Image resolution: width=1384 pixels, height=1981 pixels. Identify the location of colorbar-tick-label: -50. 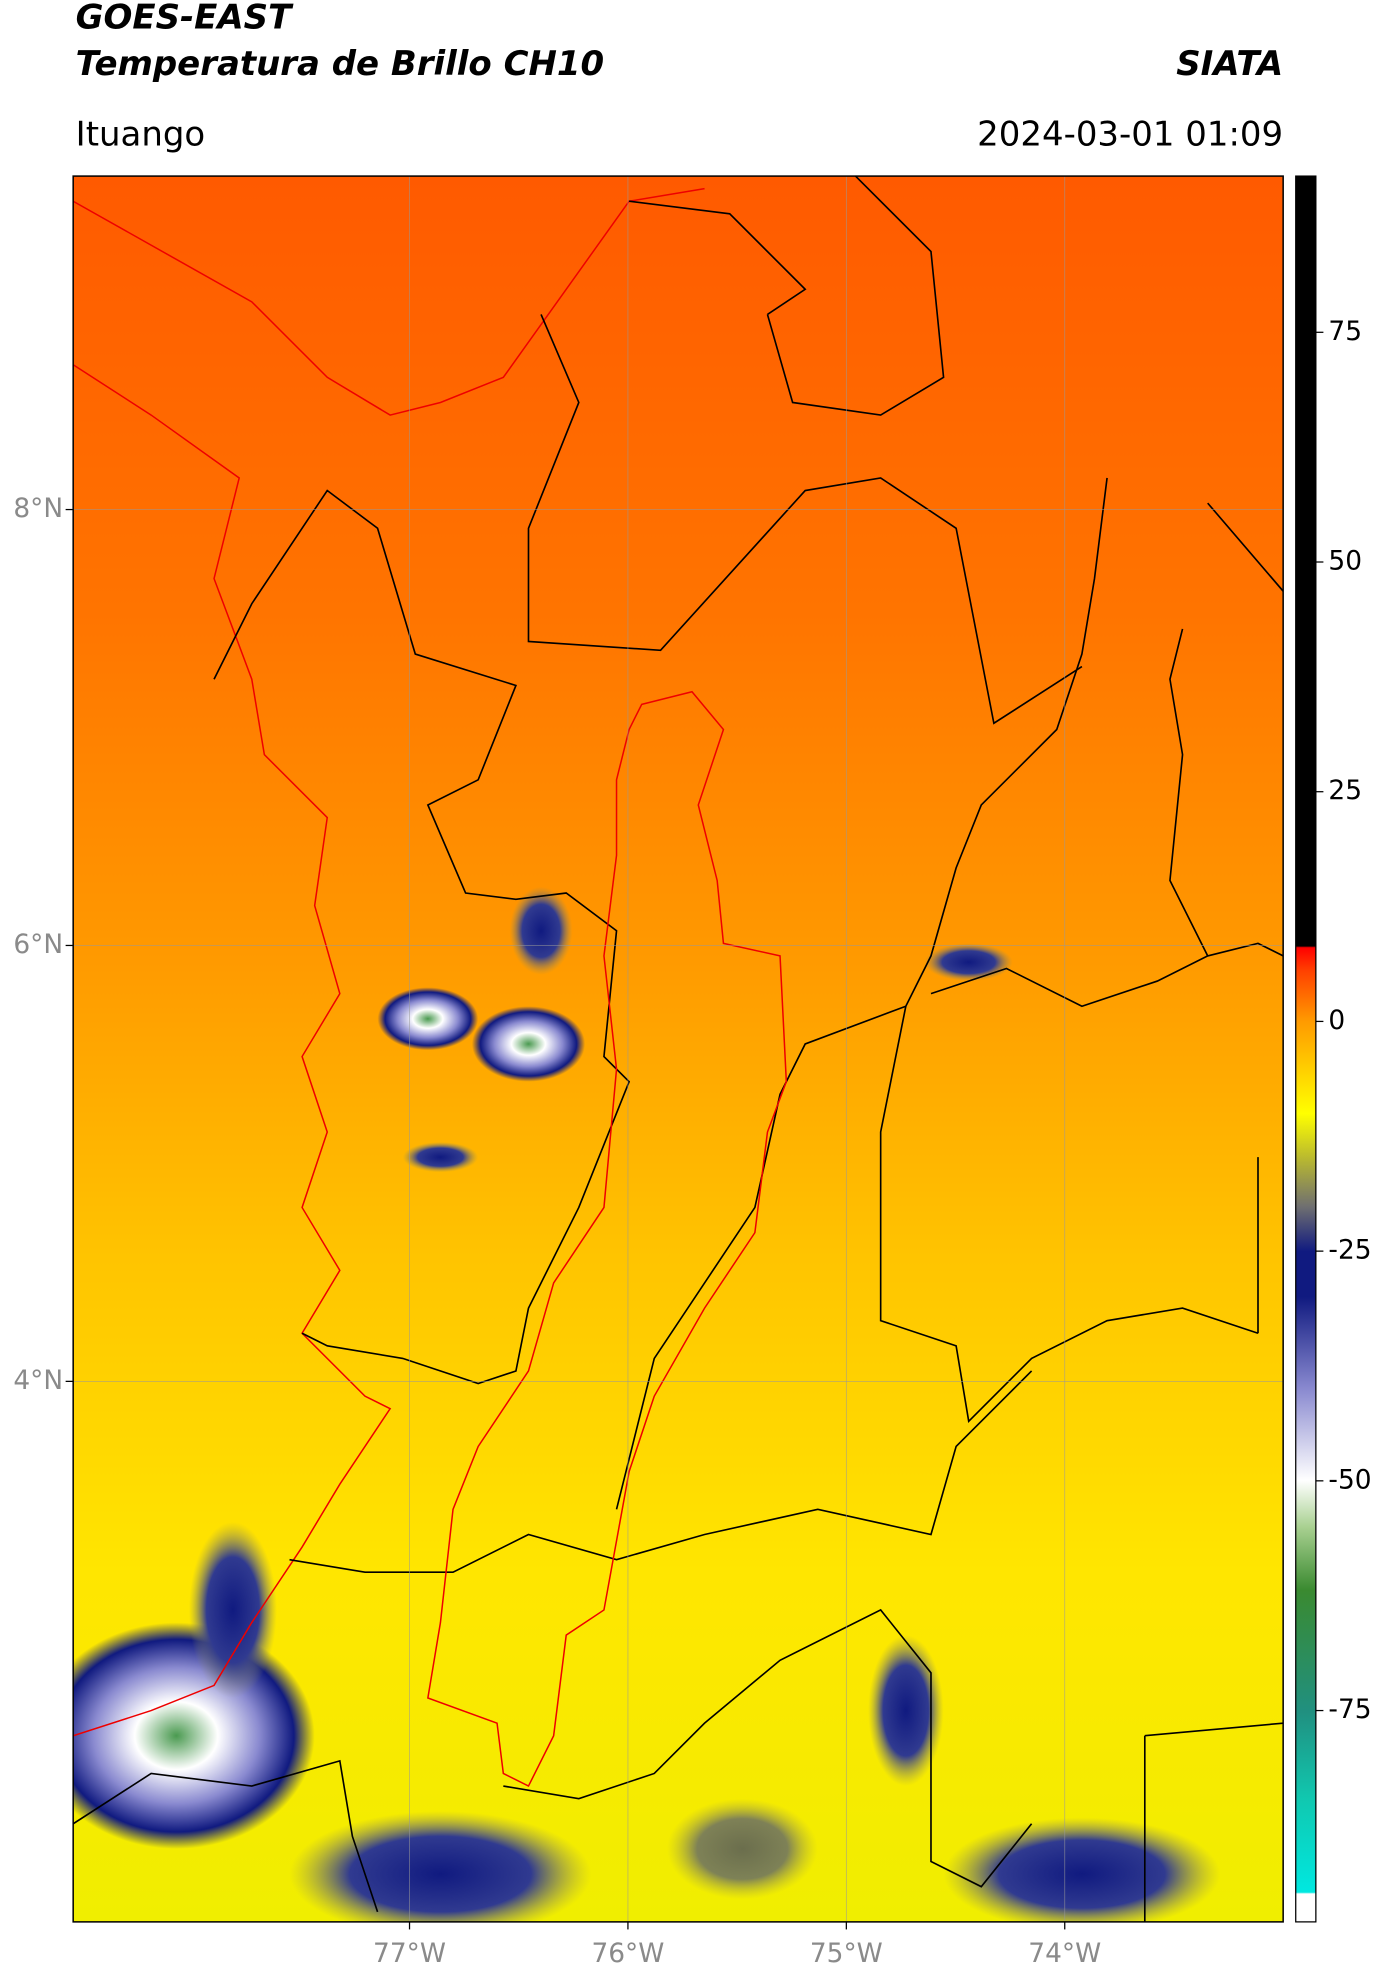
(1349, 1479).